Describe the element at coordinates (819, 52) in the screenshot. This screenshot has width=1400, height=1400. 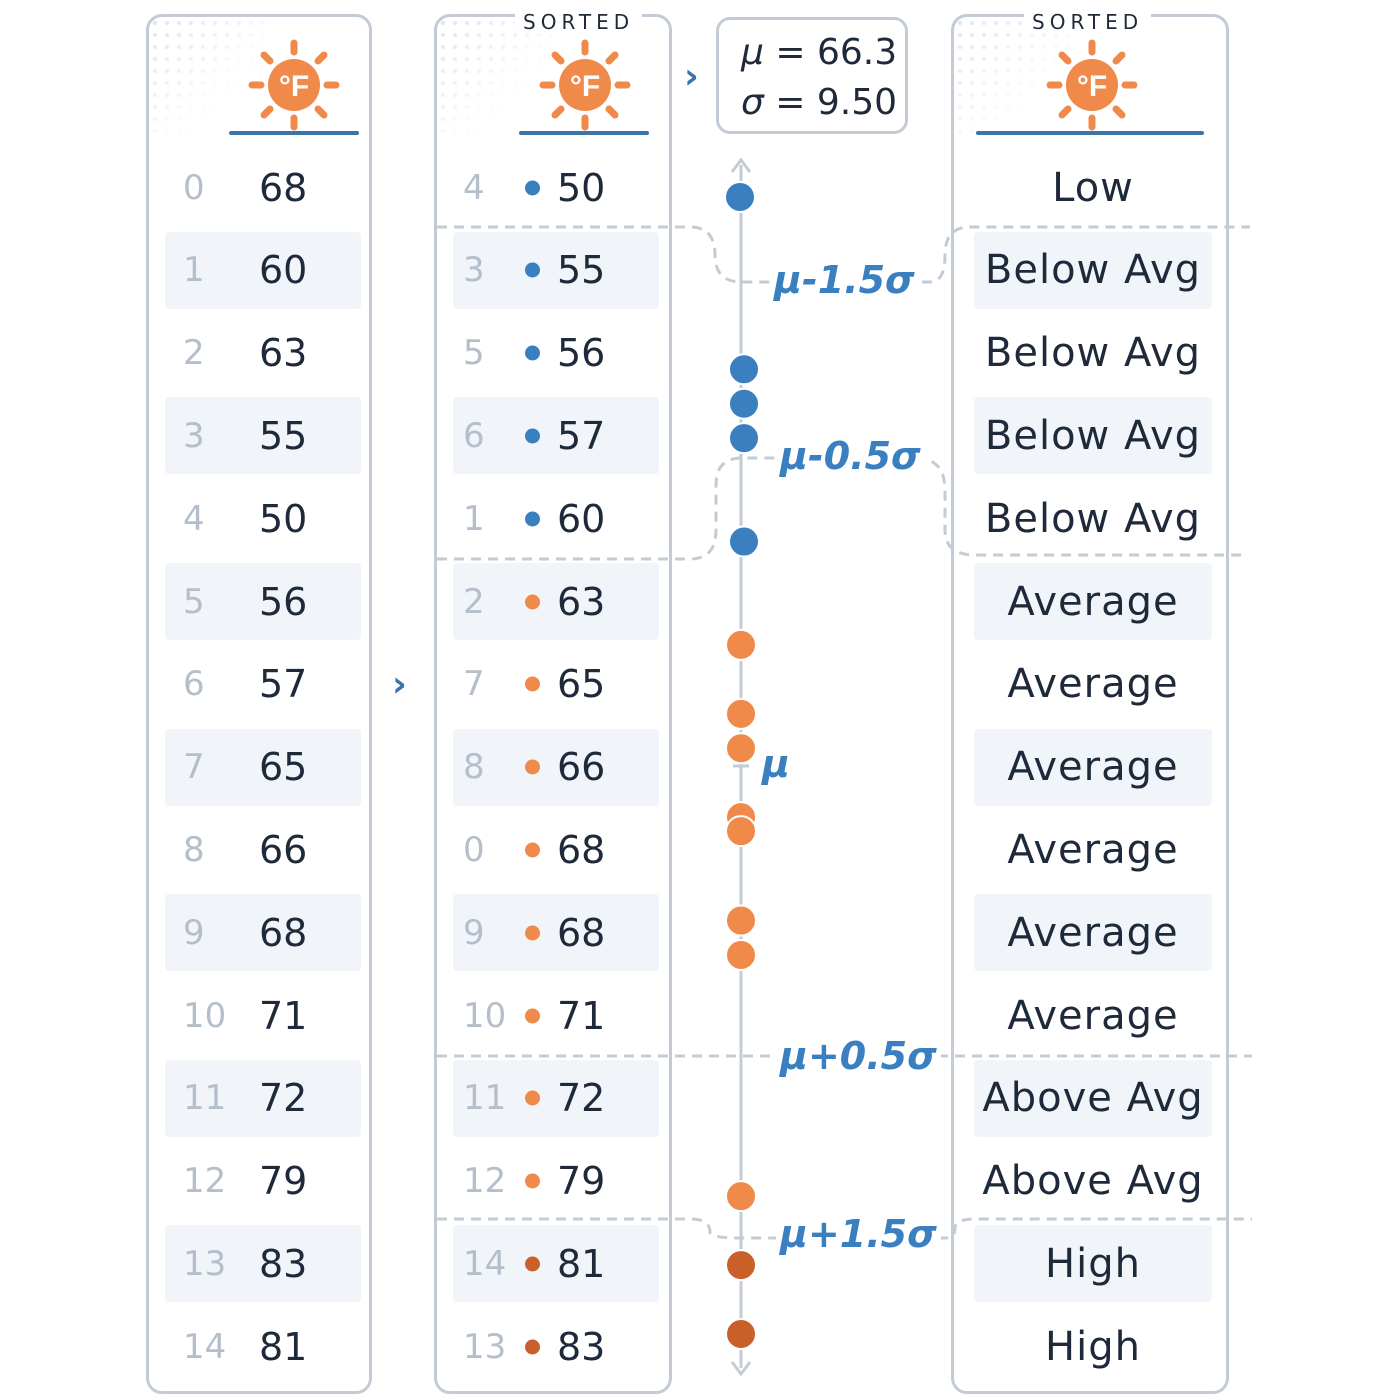
I see `mean-readout: μ = 66.3` at that location.